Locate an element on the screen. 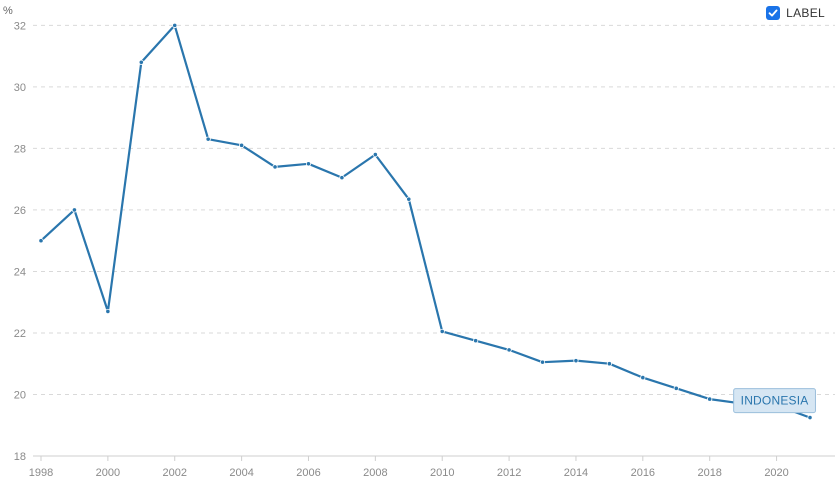 This screenshot has height=501, width=835. y-unit-label: % is located at coordinates (8, 11).